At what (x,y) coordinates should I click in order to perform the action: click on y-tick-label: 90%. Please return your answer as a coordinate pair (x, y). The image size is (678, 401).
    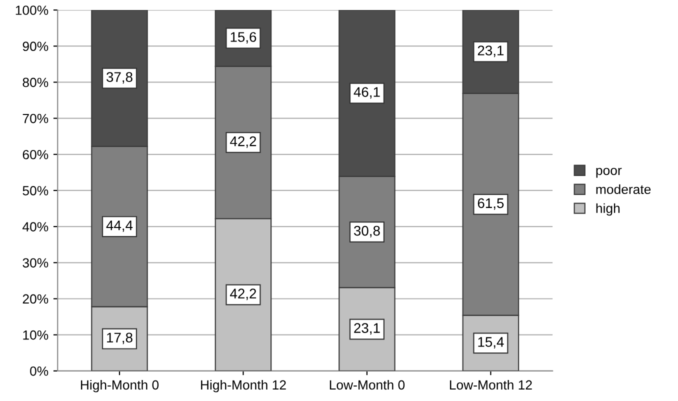
    Looking at the image, I should click on (35, 47).